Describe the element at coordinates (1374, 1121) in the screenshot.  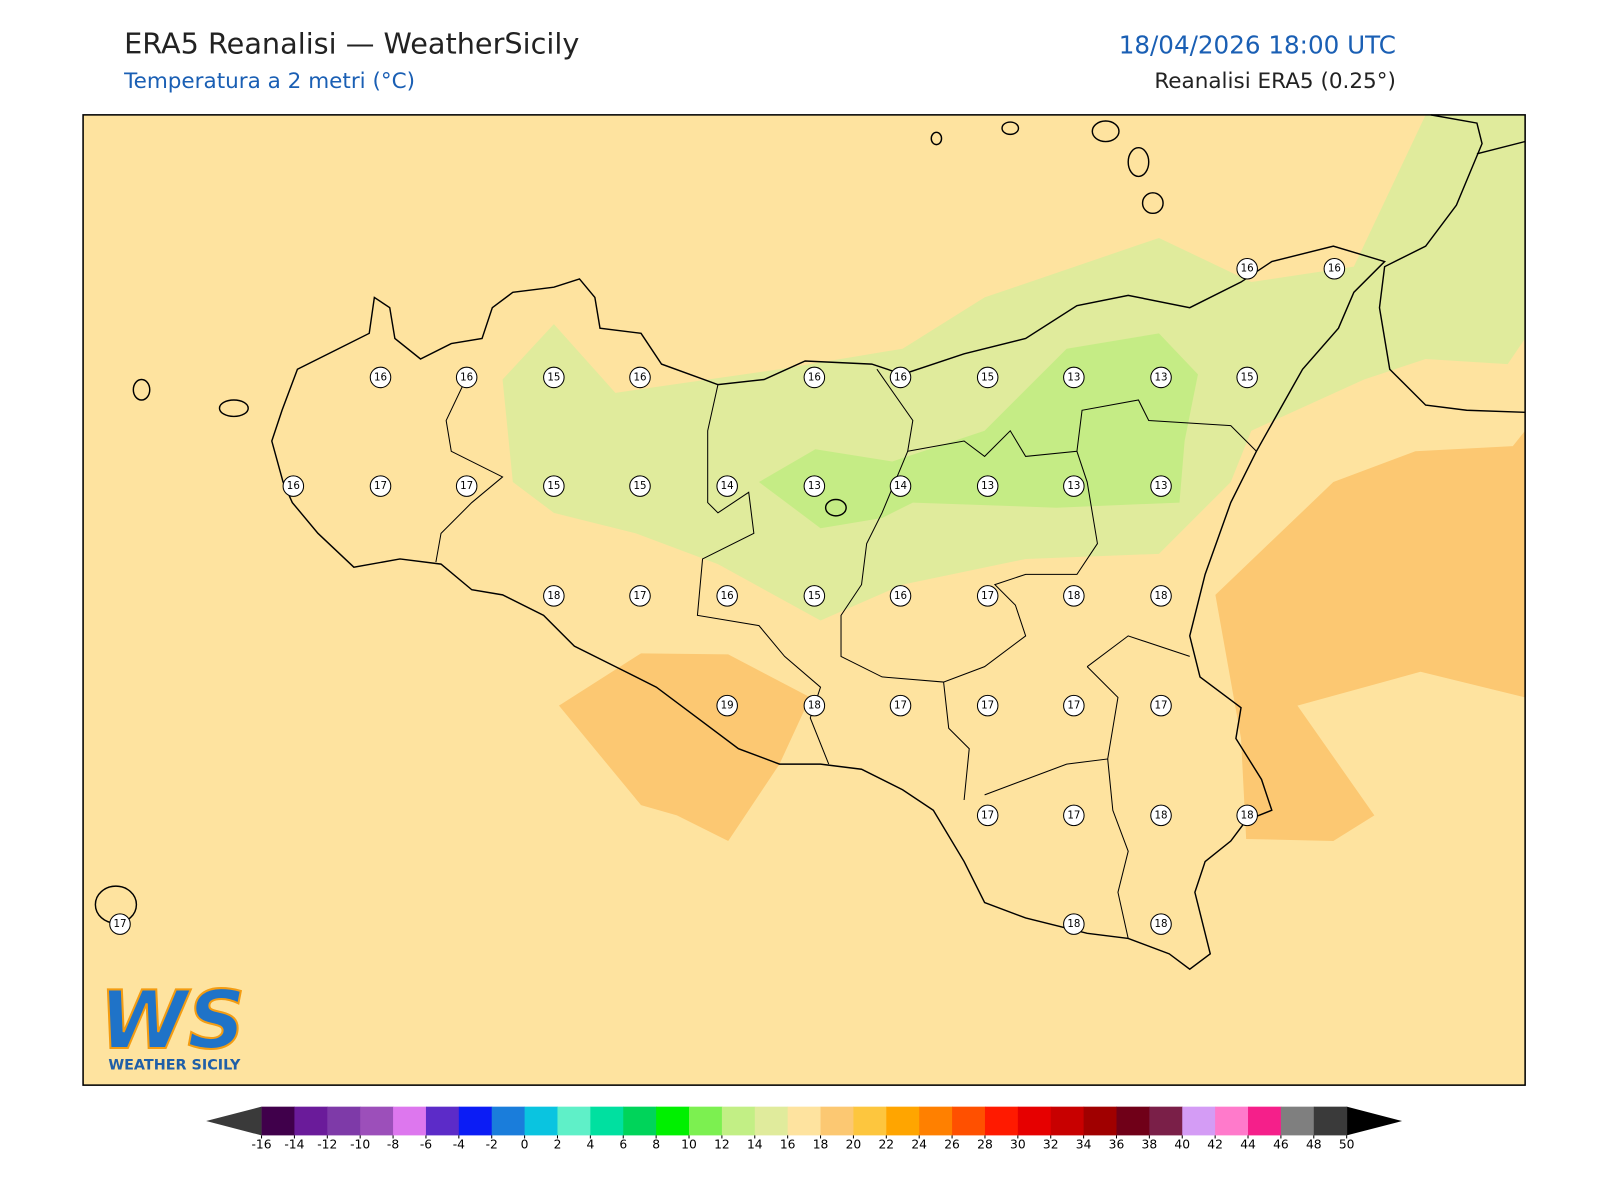
I see `colorbar-over` at that location.